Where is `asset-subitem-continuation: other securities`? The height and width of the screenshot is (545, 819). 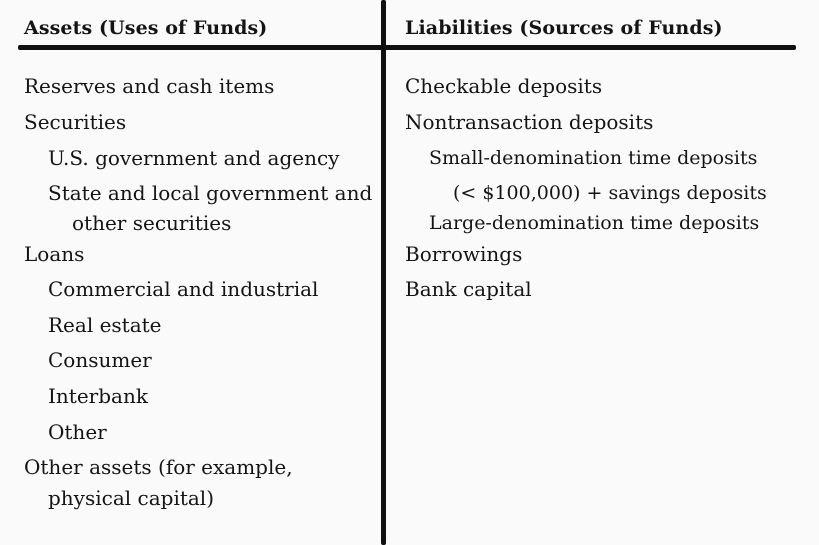
asset-subitem-continuation: other securities is located at coordinates (152, 223).